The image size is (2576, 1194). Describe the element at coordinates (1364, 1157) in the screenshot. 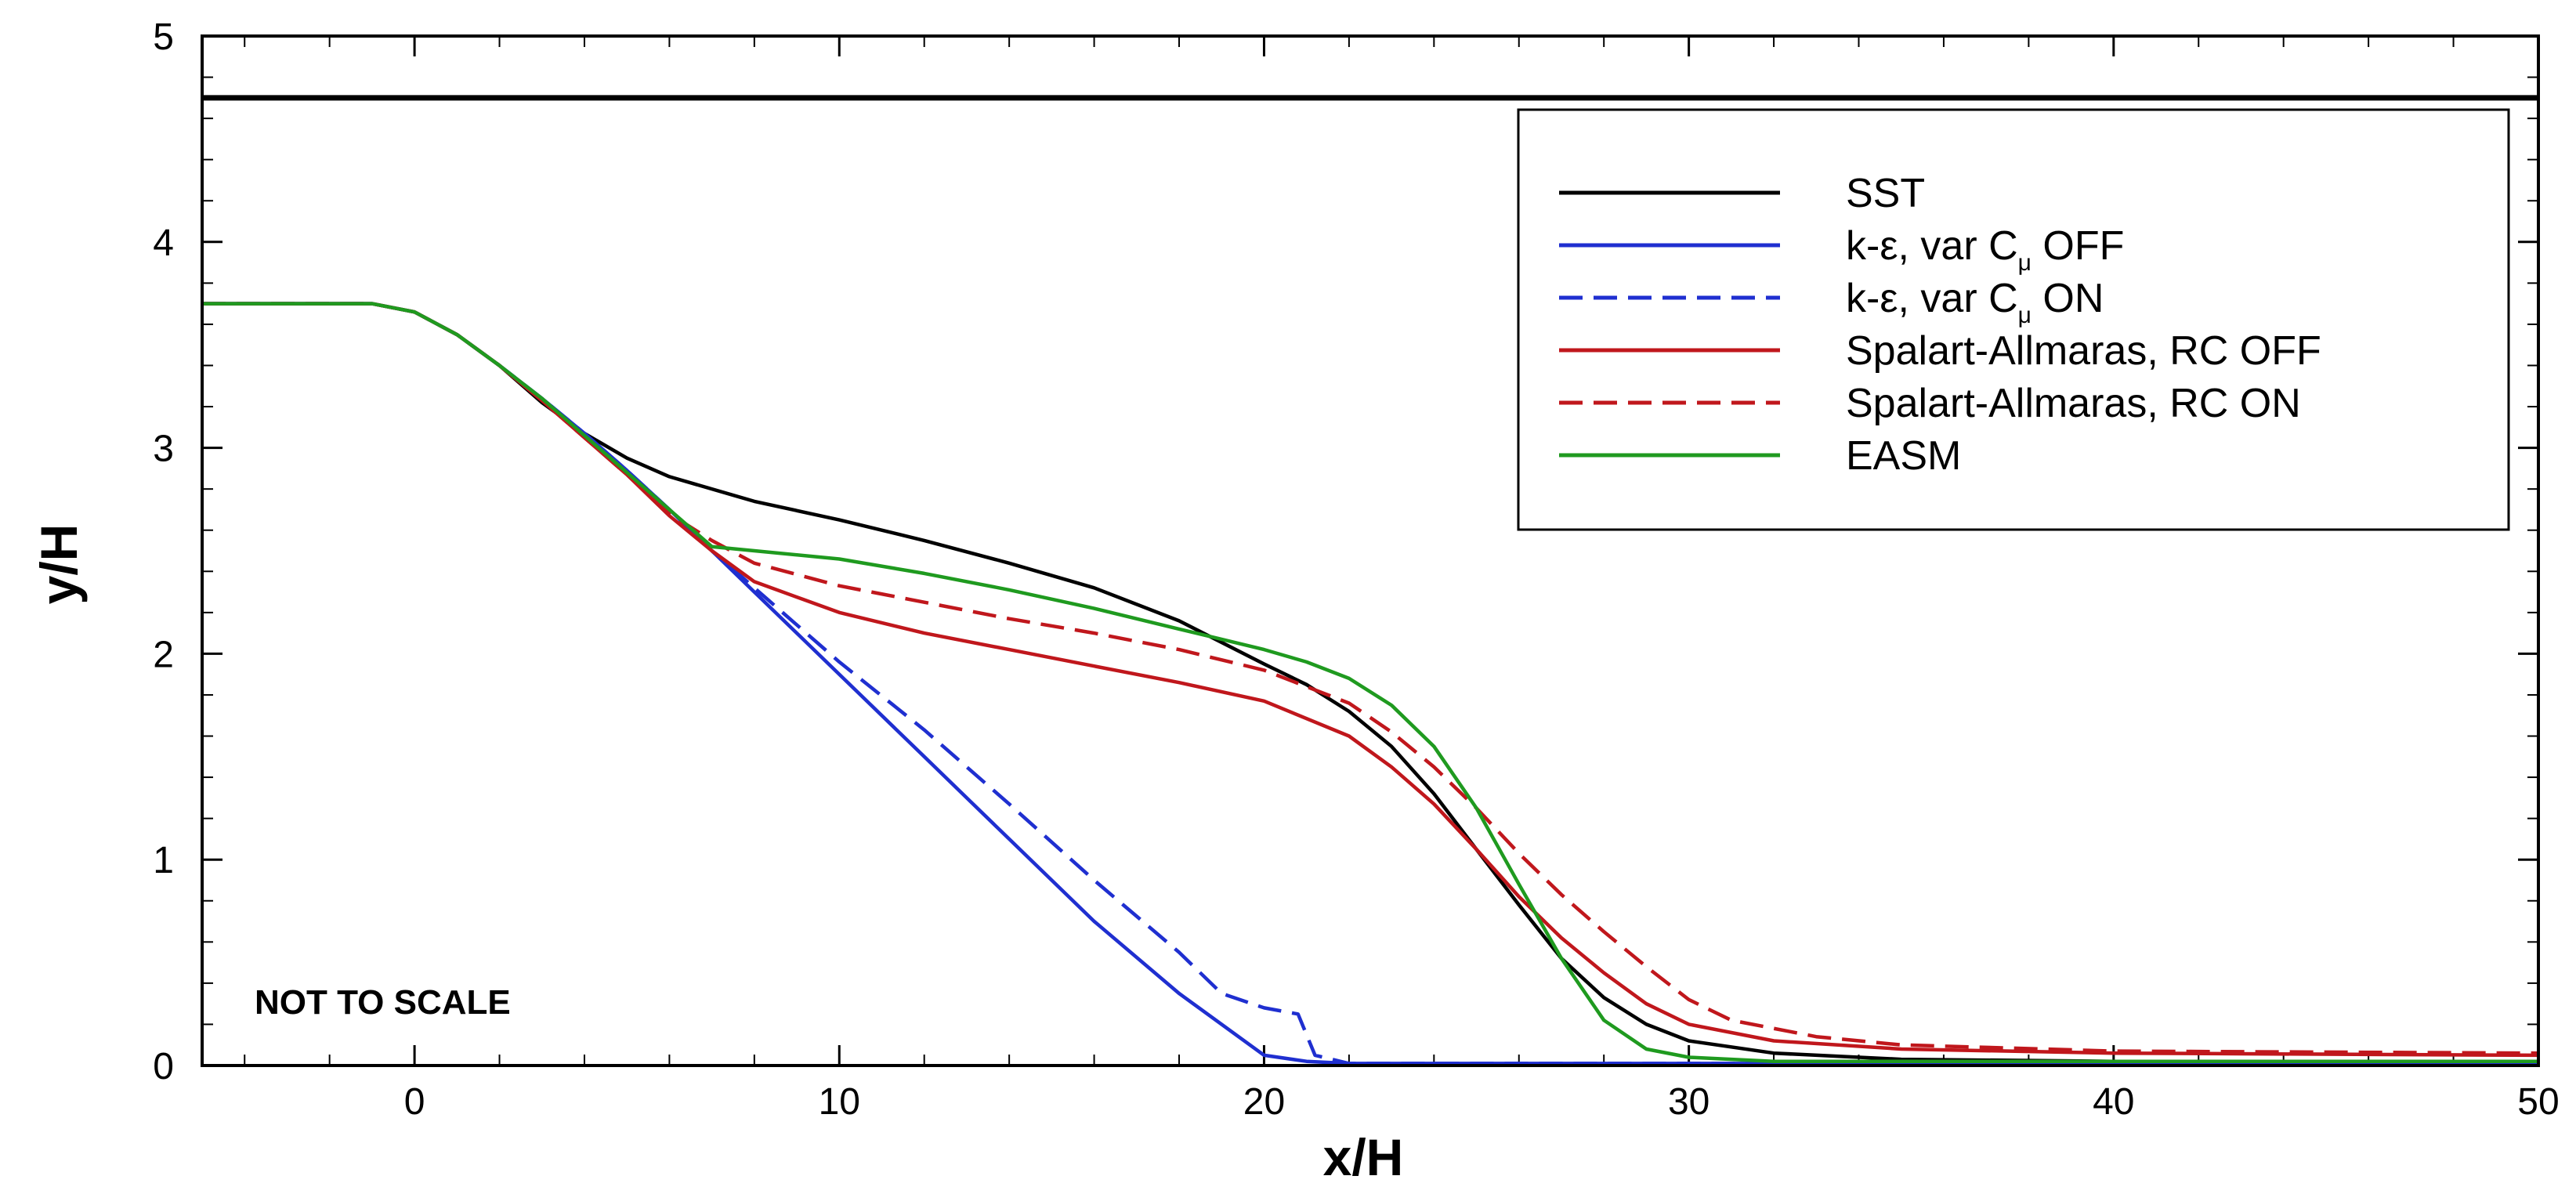

I see `x-axis-title: x/H` at that location.